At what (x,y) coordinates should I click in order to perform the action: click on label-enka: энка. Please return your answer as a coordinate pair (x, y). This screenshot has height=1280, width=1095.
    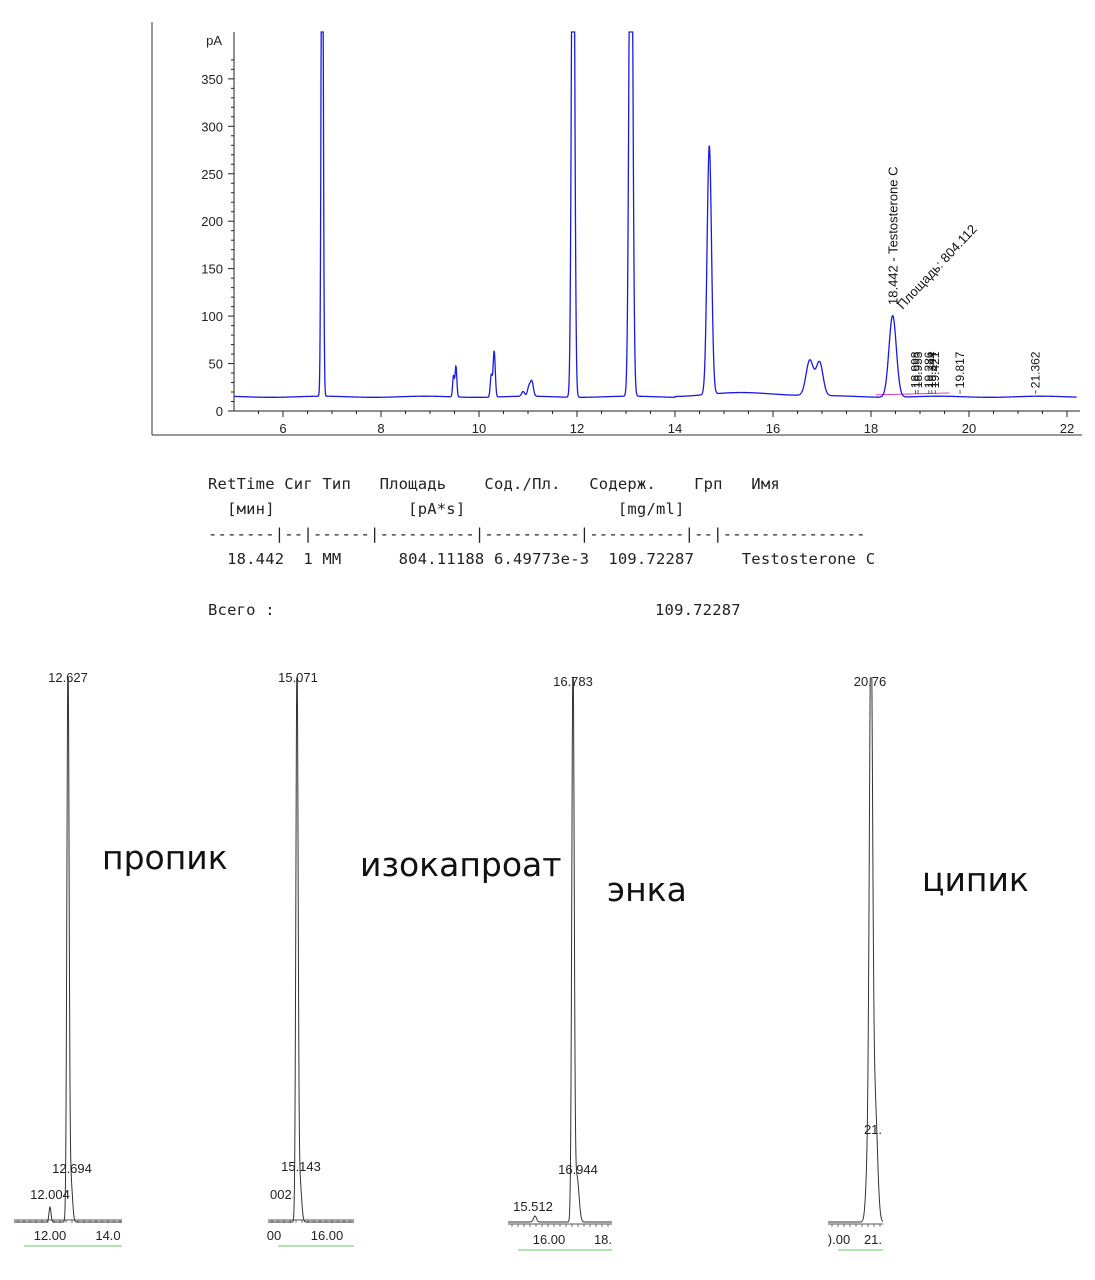
    Looking at the image, I should click on (647, 889).